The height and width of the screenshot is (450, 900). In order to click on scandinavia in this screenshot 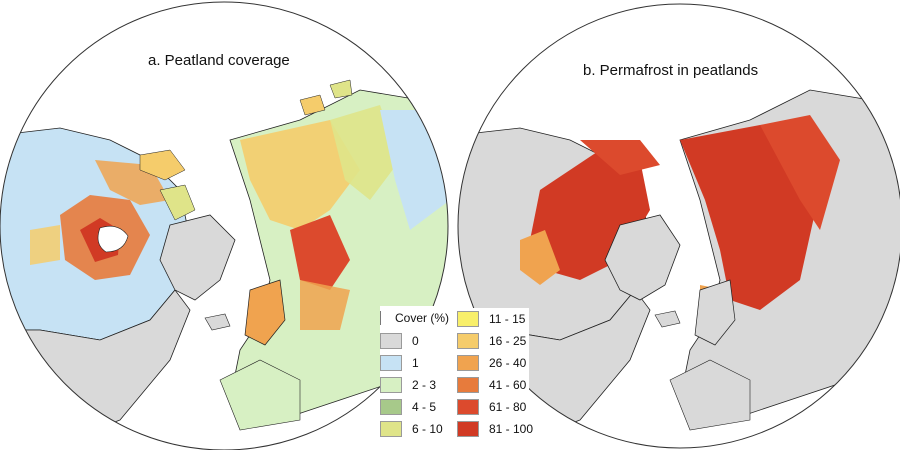, I will do `click(265, 312)`.